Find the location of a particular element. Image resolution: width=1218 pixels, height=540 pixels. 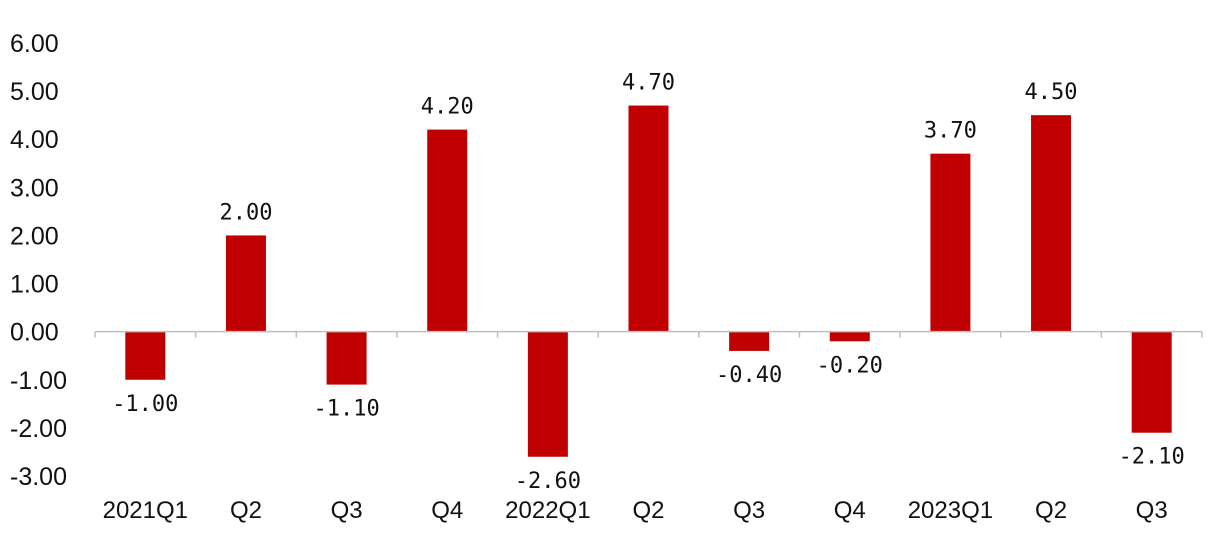

y-tick-label: 0.00 is located at coordinates (34, 333).